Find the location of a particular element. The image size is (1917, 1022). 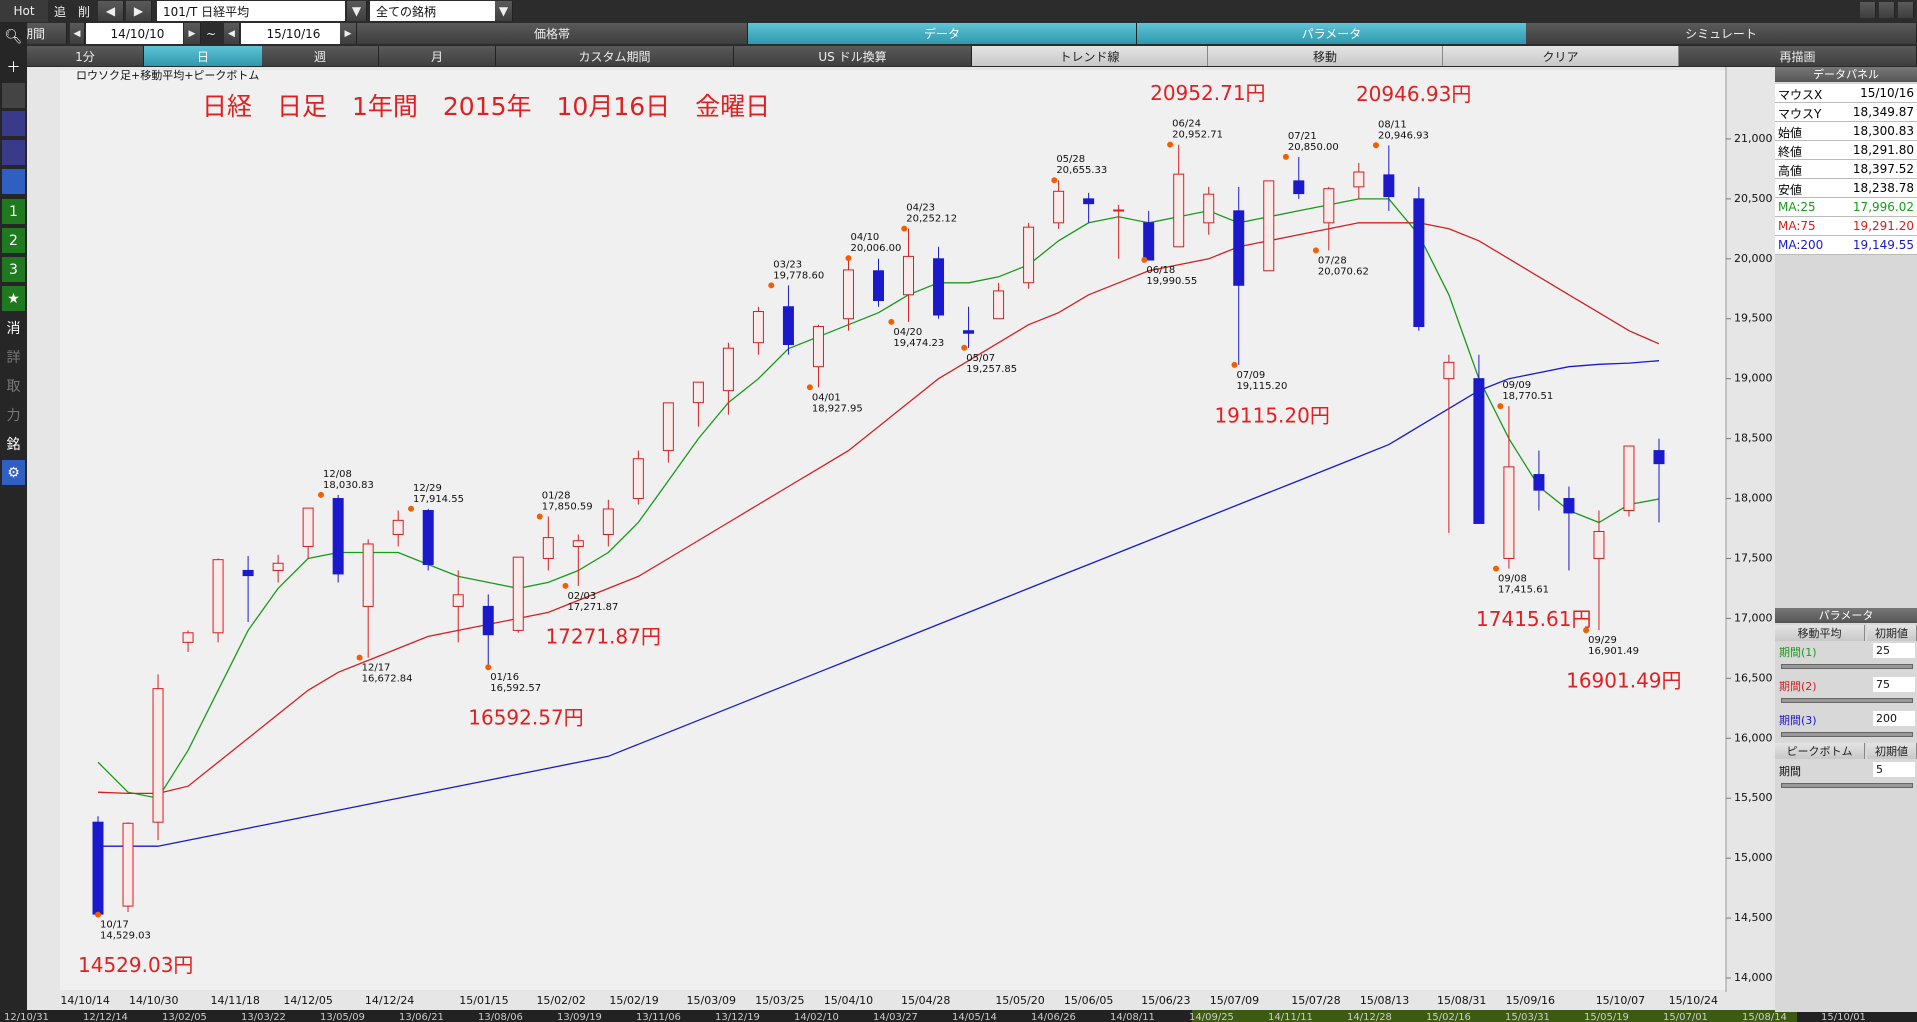

button: カスタム期間 is located at coordinates (615, 56).